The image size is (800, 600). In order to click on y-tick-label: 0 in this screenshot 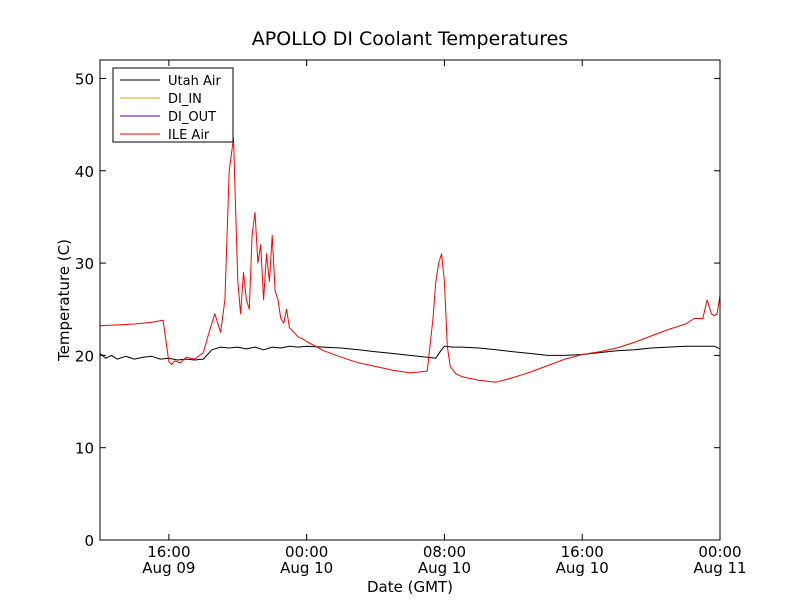, I will do `click(89, 541)`.